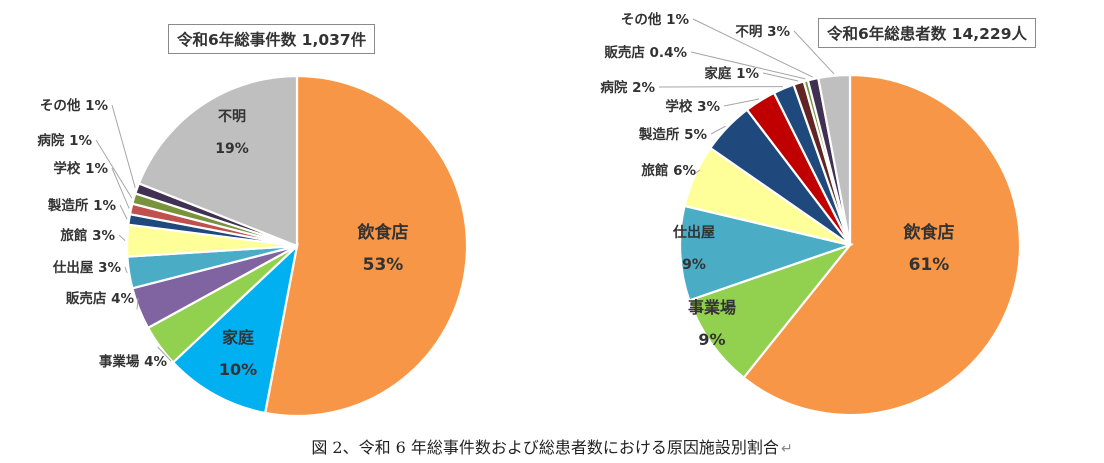 The height and width of the screenshot is (463, 1104). Describe the element at coordinates (673, 134) in the screenshot. I see `slice-label-4: 製造所 5%` at that location.